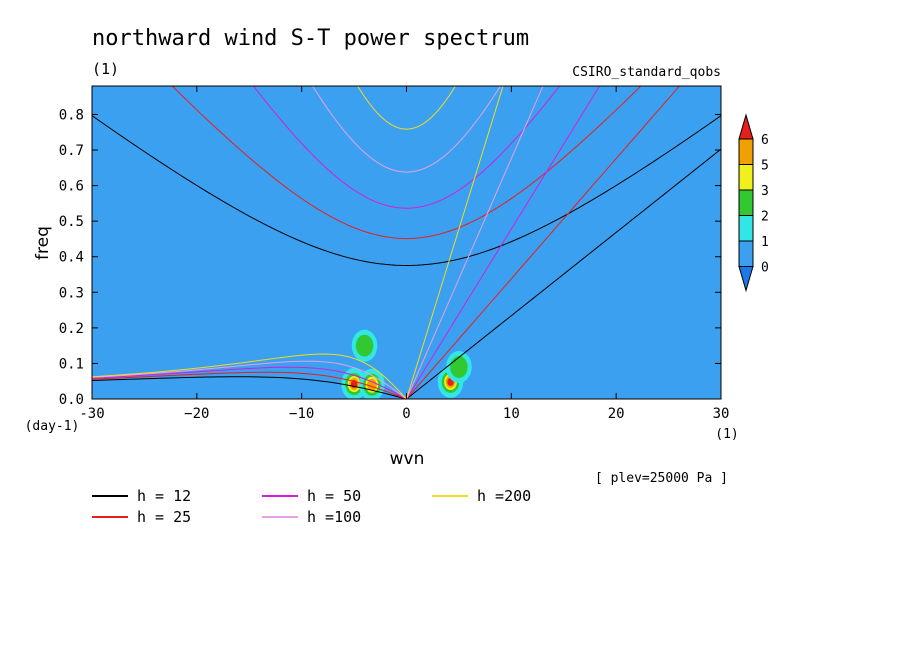  I want to click on y-tick-label: 0.1, so click(71, 364).